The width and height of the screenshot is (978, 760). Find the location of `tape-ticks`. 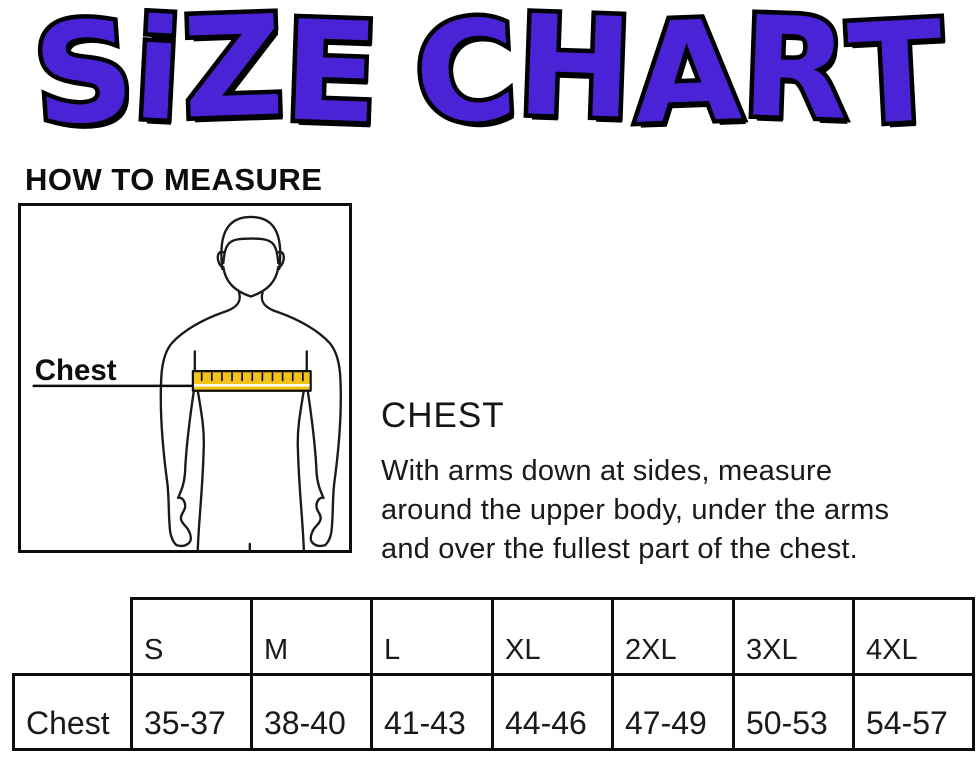

tape-ticks is located at coordinates (252, 377).